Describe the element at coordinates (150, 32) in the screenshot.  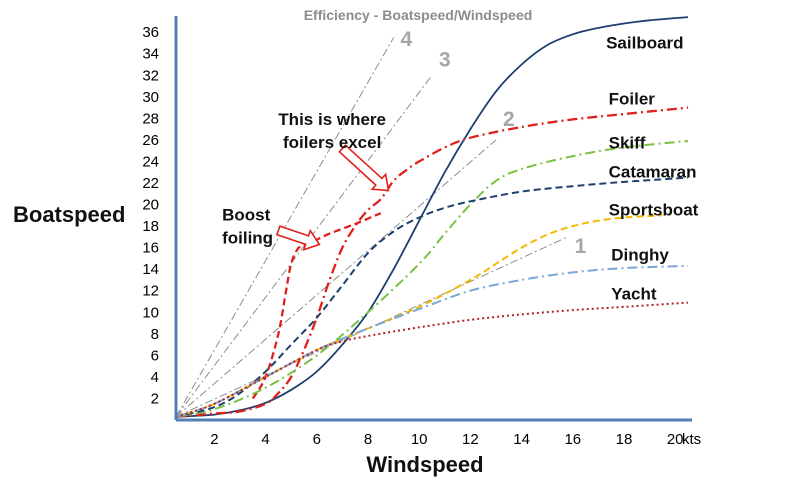
I see `y-tick-label: 36` at that location.